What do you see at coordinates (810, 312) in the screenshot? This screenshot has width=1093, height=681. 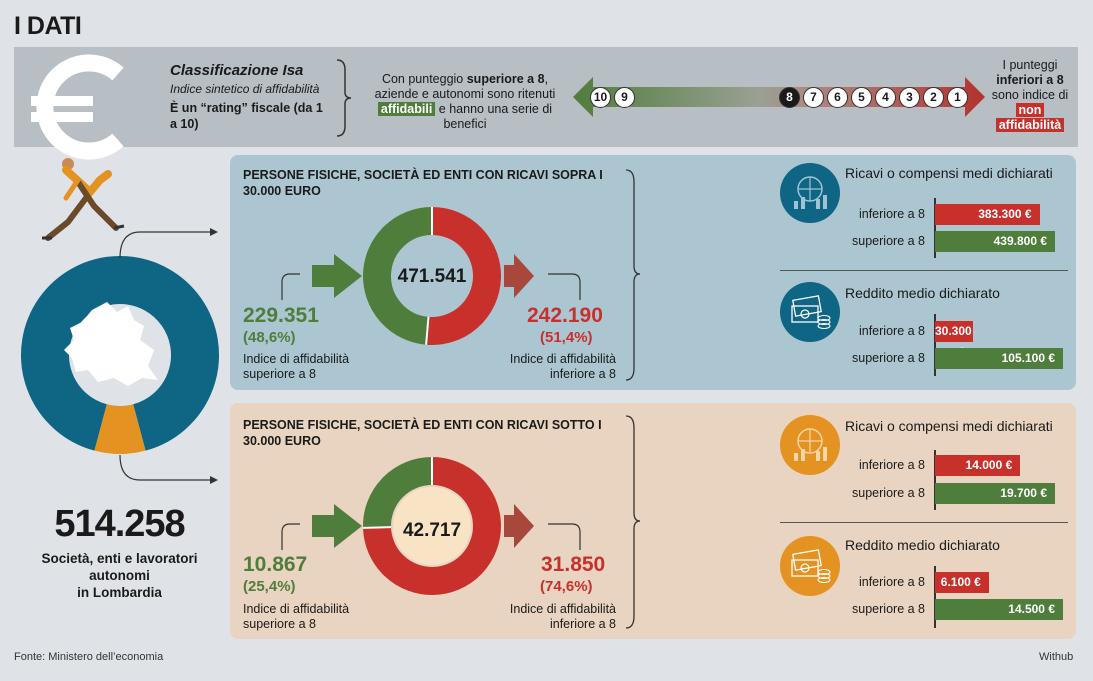 I see `income-icon-above` at bounding box center [810, 312].